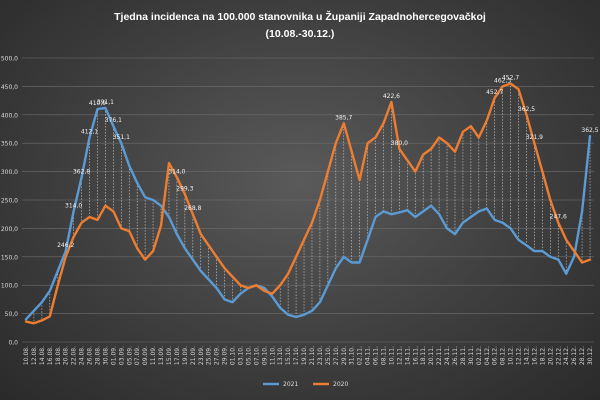 This screenshot has width=600, height=400. Describe the element at coordinates (13, 343) in the screenshot. I see `y-tick-label: 0,0` at that location.